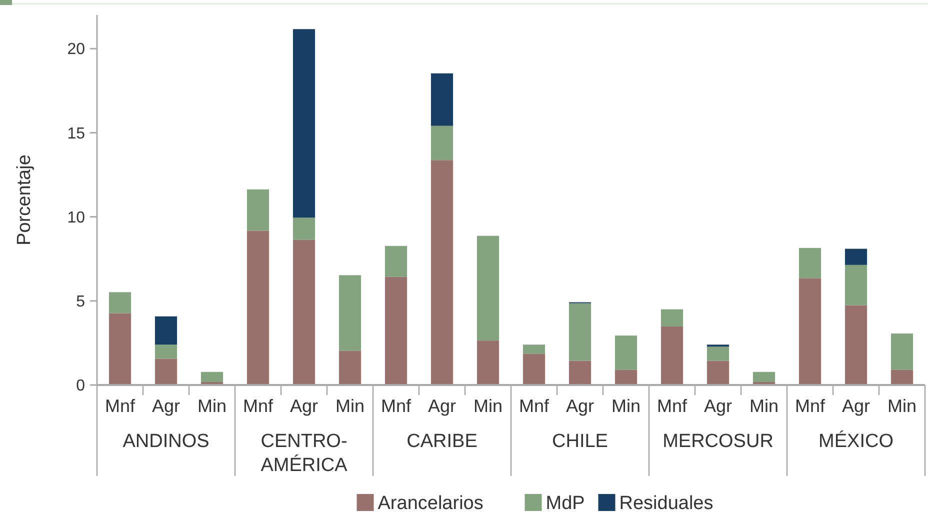  Describe the element at coordinates (580, 441) in the screenshot. I see `text: CHILE` at that location.